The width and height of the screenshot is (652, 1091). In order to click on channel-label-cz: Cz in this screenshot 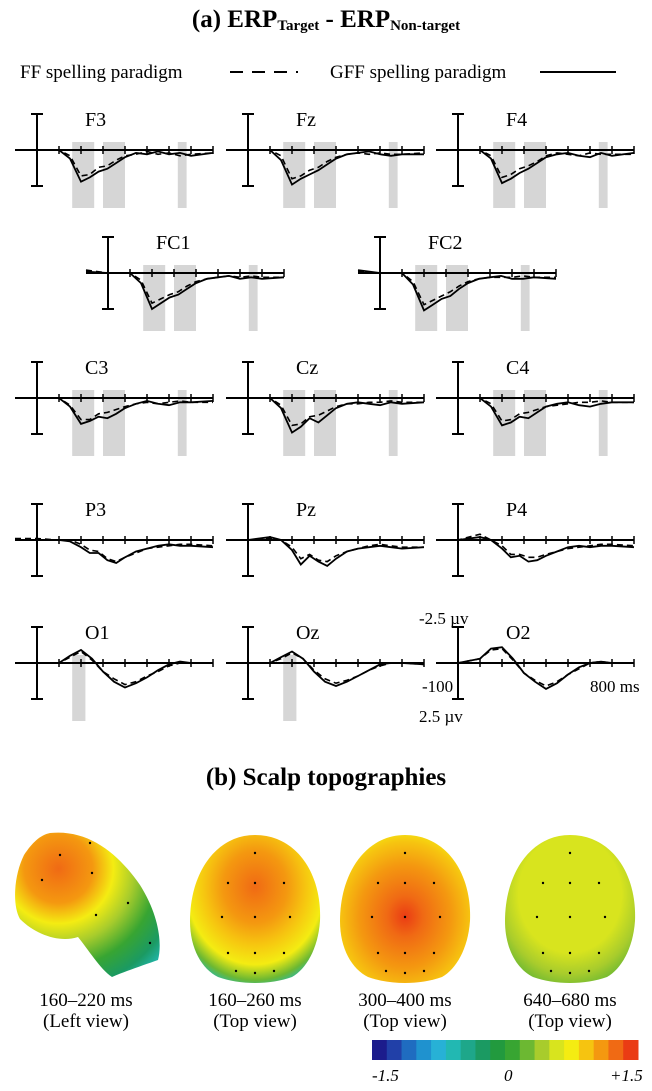, I will do `click(307, 368)`.